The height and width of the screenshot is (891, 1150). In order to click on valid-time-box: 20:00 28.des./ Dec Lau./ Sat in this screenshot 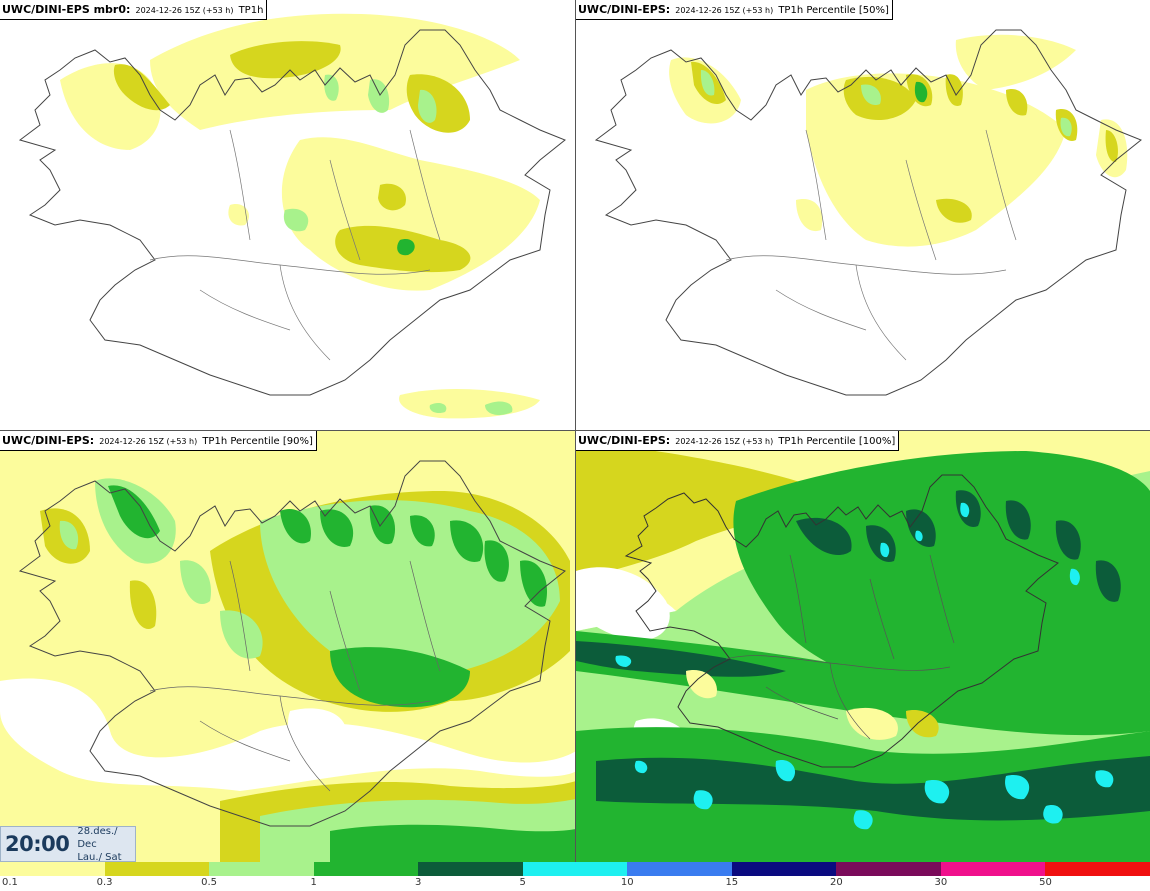, I will do `click(68, 844)`.